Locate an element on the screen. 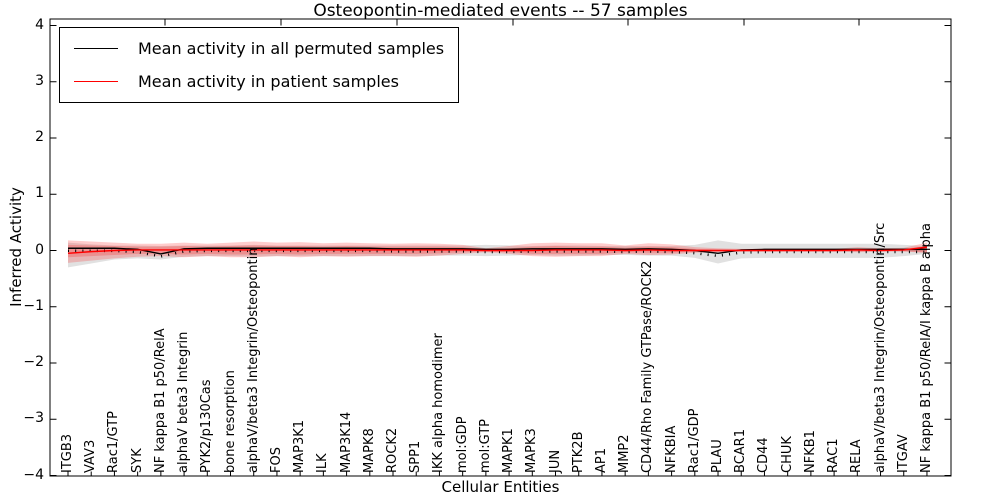  x-tick-label: PYK2/p130Cas is located at coordinates (207, 426).